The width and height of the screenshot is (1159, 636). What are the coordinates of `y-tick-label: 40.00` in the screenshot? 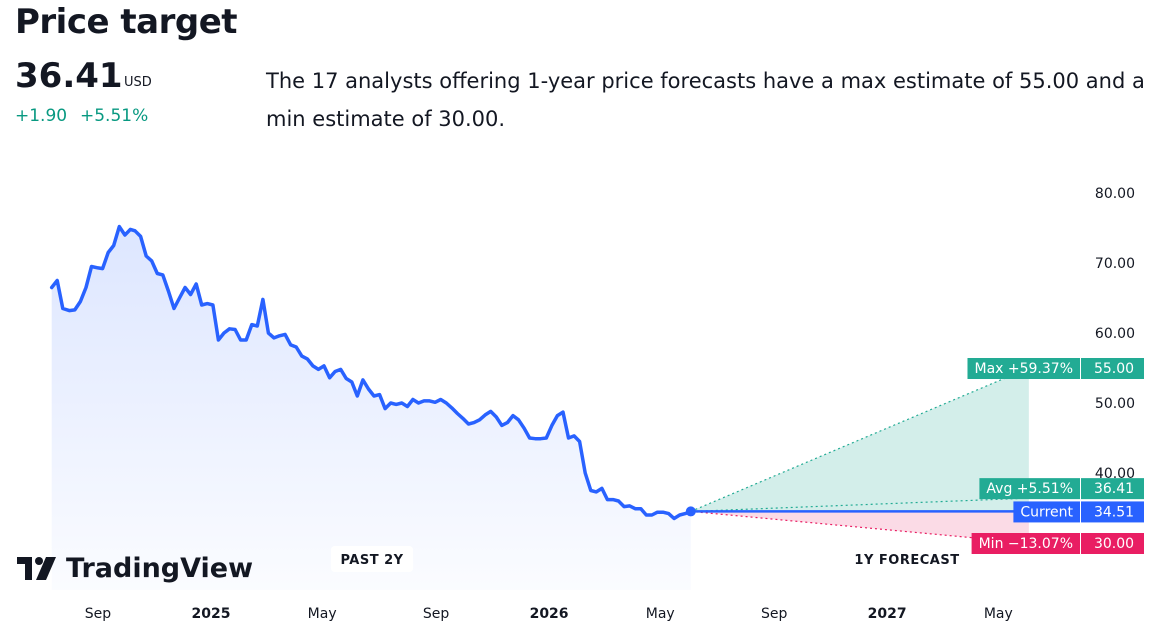 It's located at (1115, 474).